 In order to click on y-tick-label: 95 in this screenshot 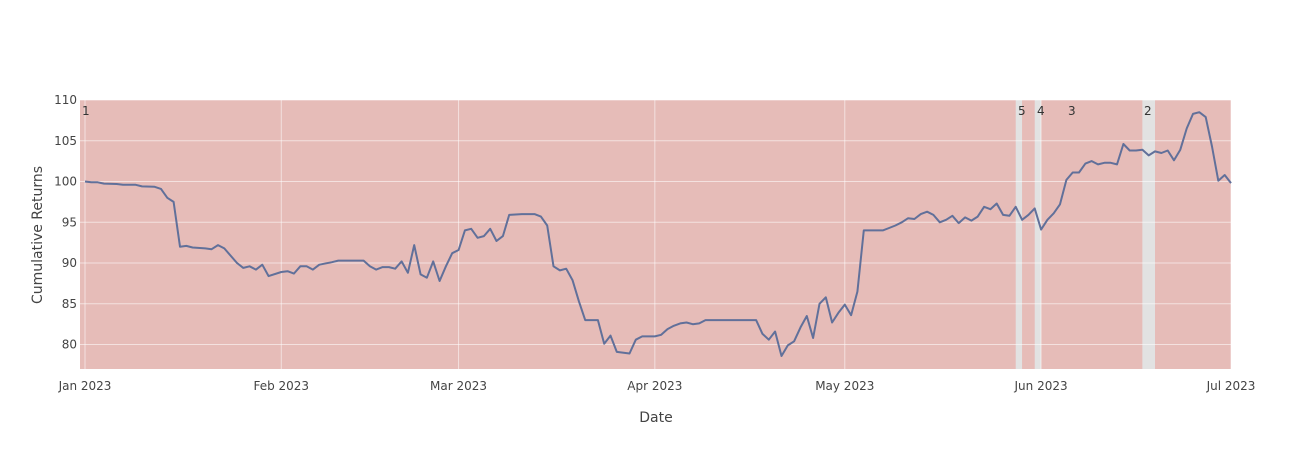, I will do `click(69, 222)`.